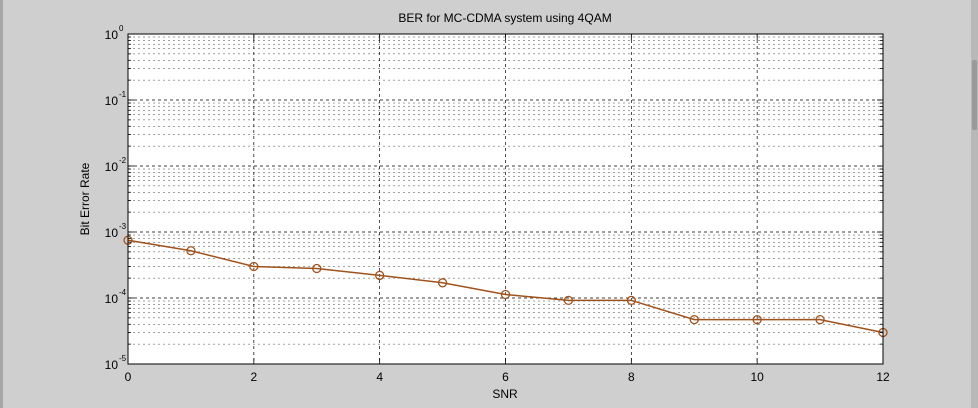  What do you see at coordinates (631, 377) in the screenshot?
I see `x-tick-label: 8` at bounding box center [631, 377].